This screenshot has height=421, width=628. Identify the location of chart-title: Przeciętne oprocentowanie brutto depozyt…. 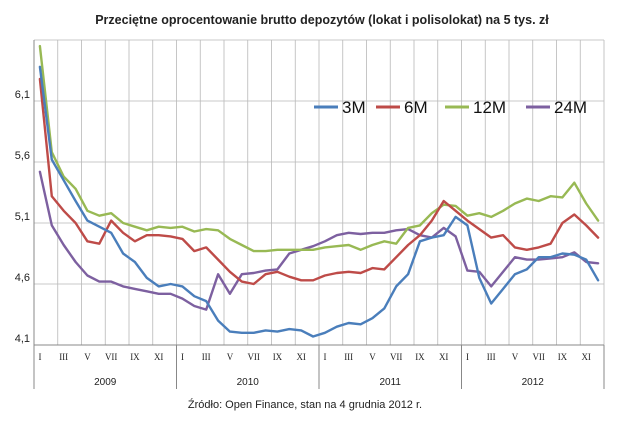
(322, 20).